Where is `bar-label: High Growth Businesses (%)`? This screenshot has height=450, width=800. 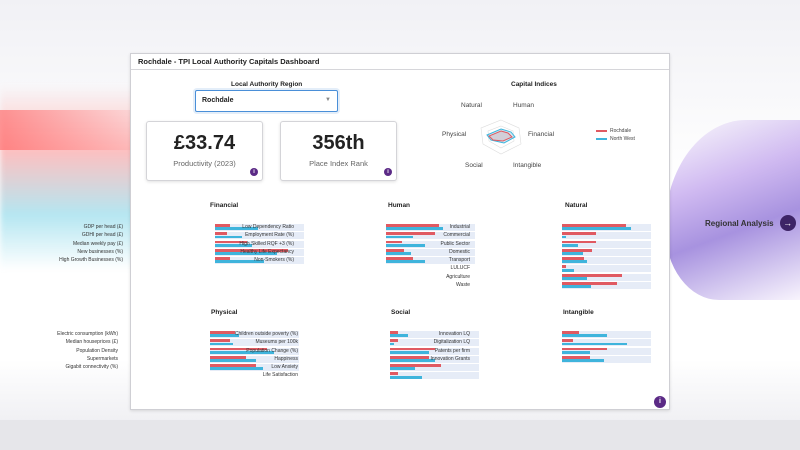
bar-label: High Growth Businesses (%) is located at coordinates (91, 260).